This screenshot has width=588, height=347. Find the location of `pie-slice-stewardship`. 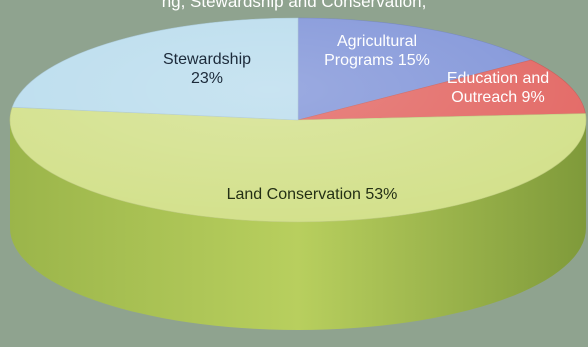

pie-slice-stewardship is located at coordinates (155, 69).